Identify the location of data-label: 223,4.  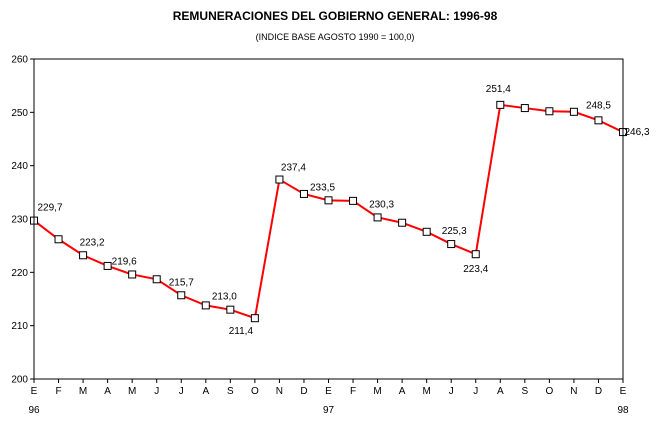
(475, 269).